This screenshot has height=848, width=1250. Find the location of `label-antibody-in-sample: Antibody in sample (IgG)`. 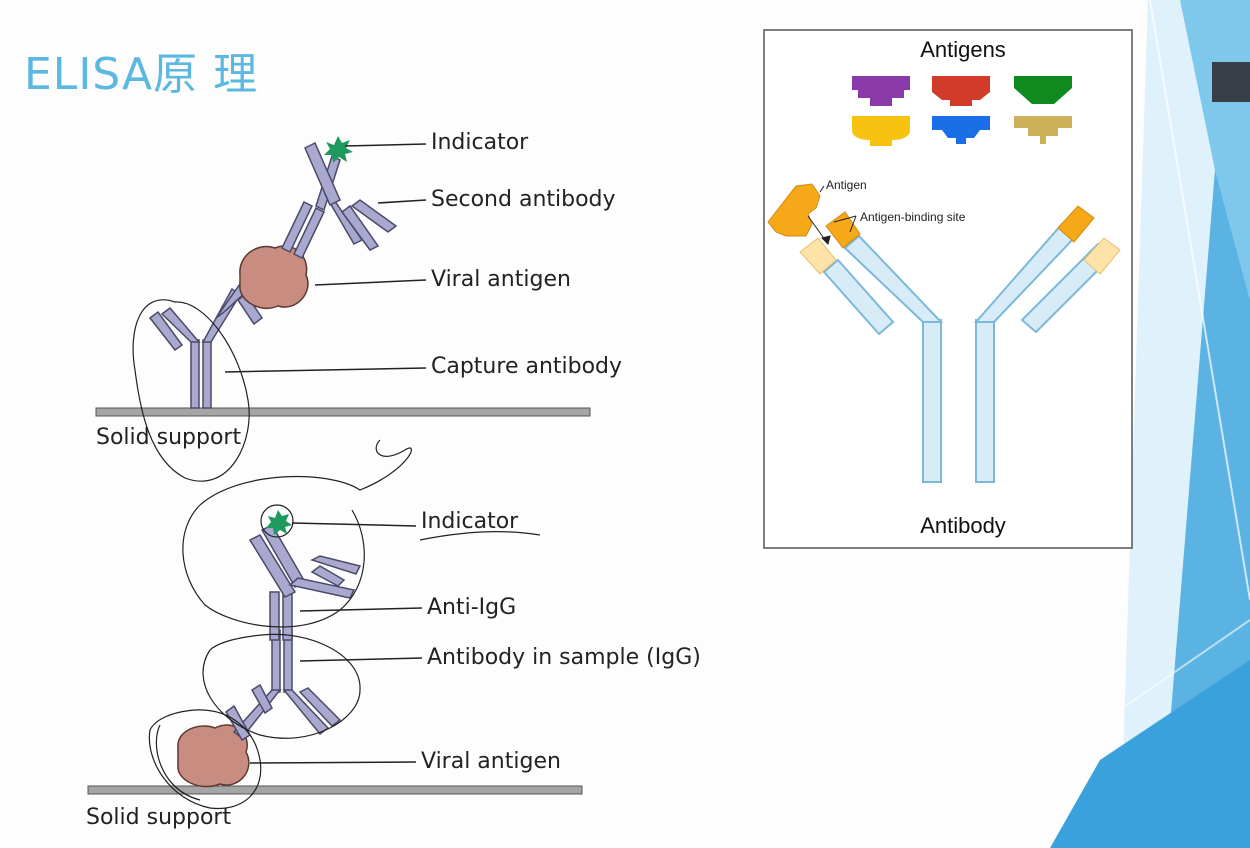

label-antibody-in-sample: Antibody in sample (IgG) is located at coordinates (564, 657).